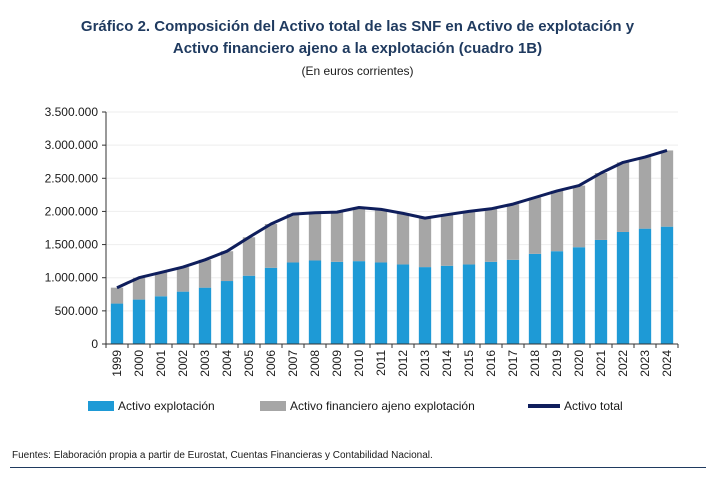 The width and height of the screenshot is (715, 478). I want to click on bar-financiero-2010, so click(359, 234).